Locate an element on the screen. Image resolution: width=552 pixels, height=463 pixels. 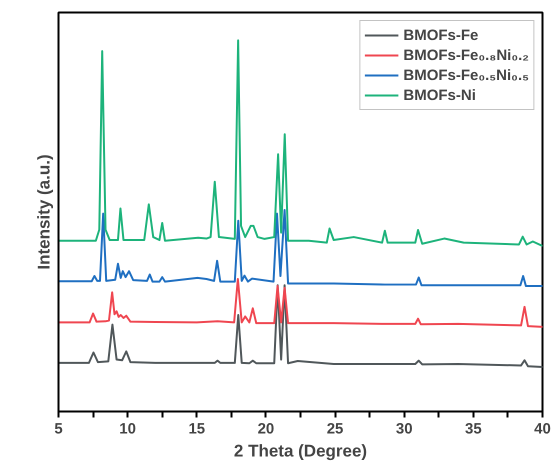
x-tick-label: 20 is located at coordinates (266, 429).